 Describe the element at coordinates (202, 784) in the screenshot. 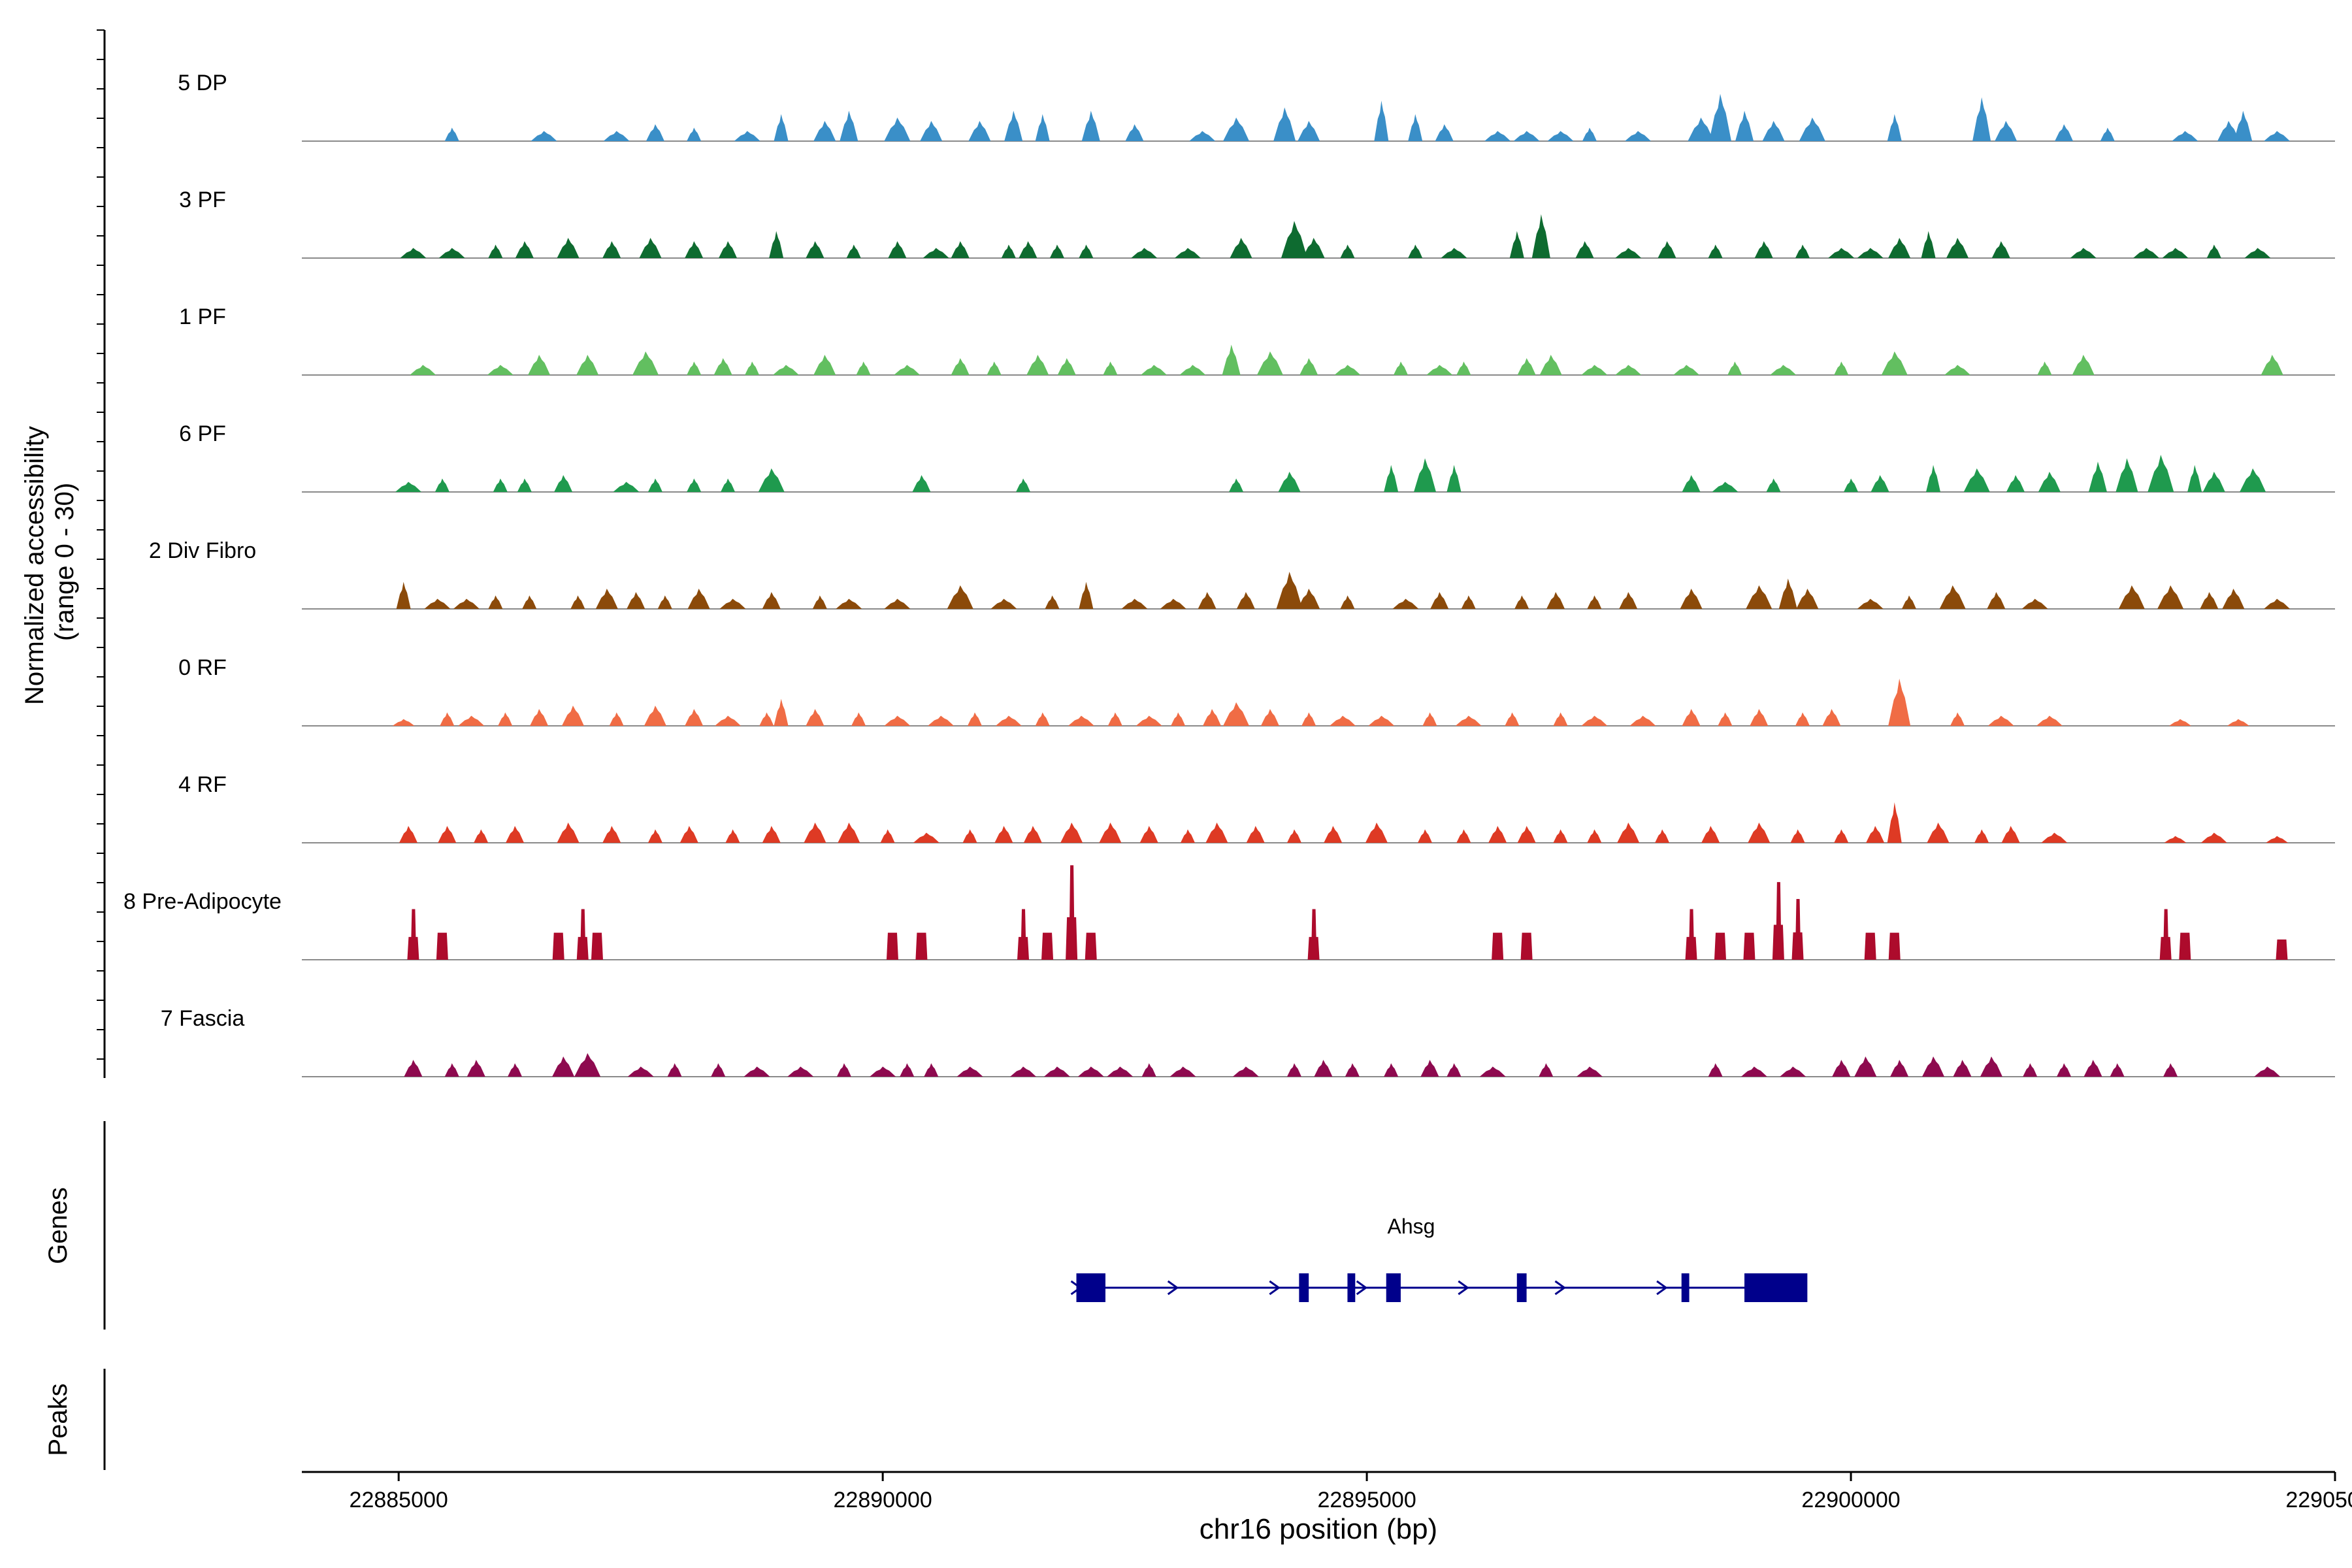

I see `track-label: 4 RF` at that location.